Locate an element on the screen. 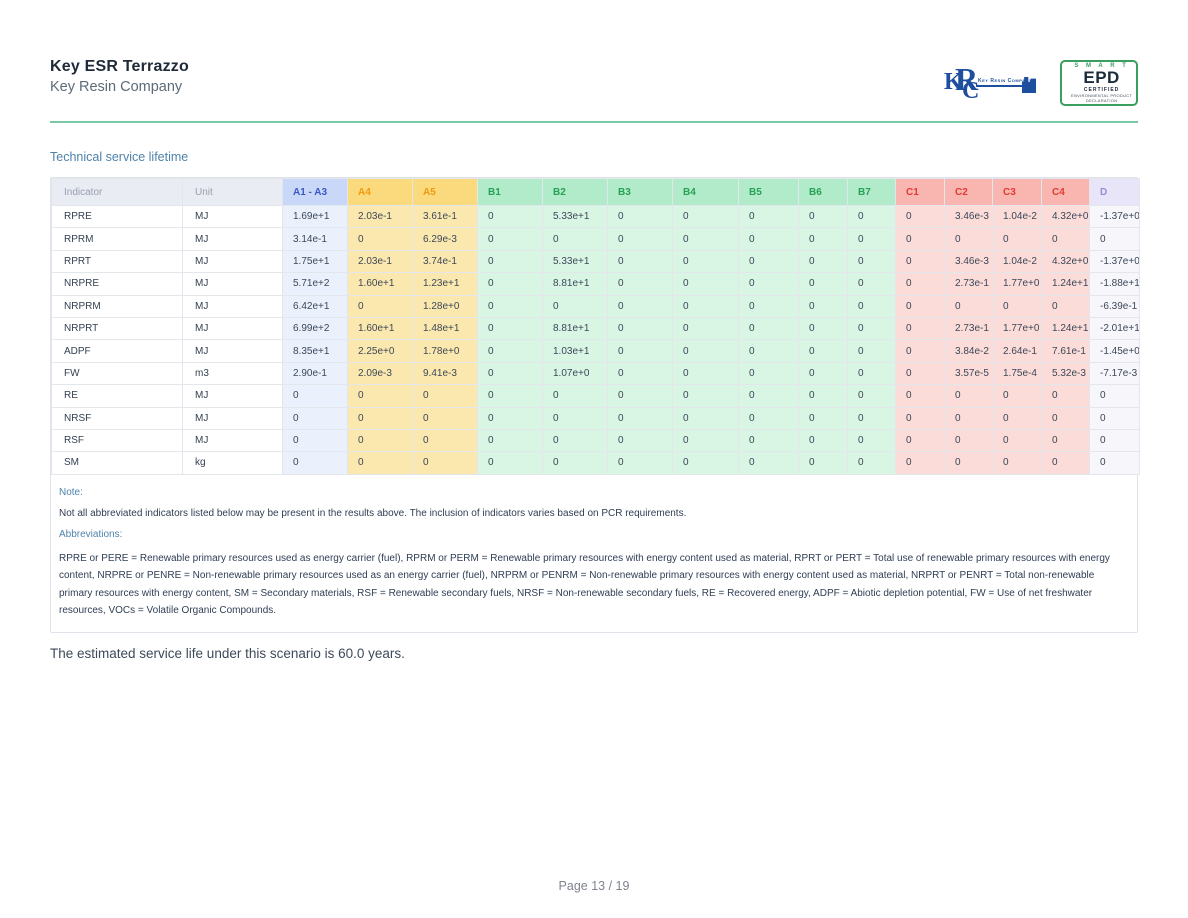 This screenshot has height=918, width=1188. logo-area: K R C Key Resin Company is located at coordinates (1041, 83).